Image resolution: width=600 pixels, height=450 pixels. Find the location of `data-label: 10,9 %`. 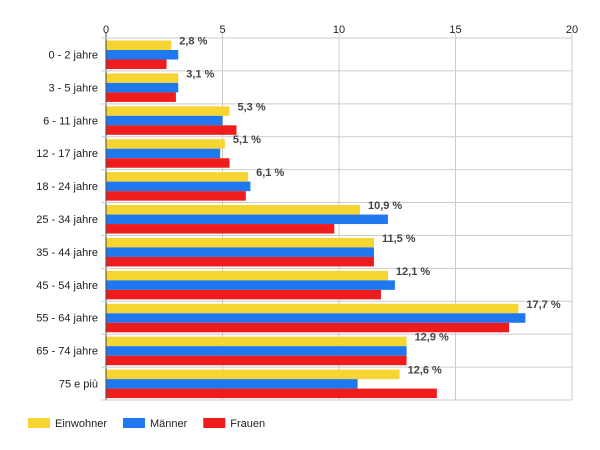

data-label: 10,9 % is located at coordinates (385, 206).